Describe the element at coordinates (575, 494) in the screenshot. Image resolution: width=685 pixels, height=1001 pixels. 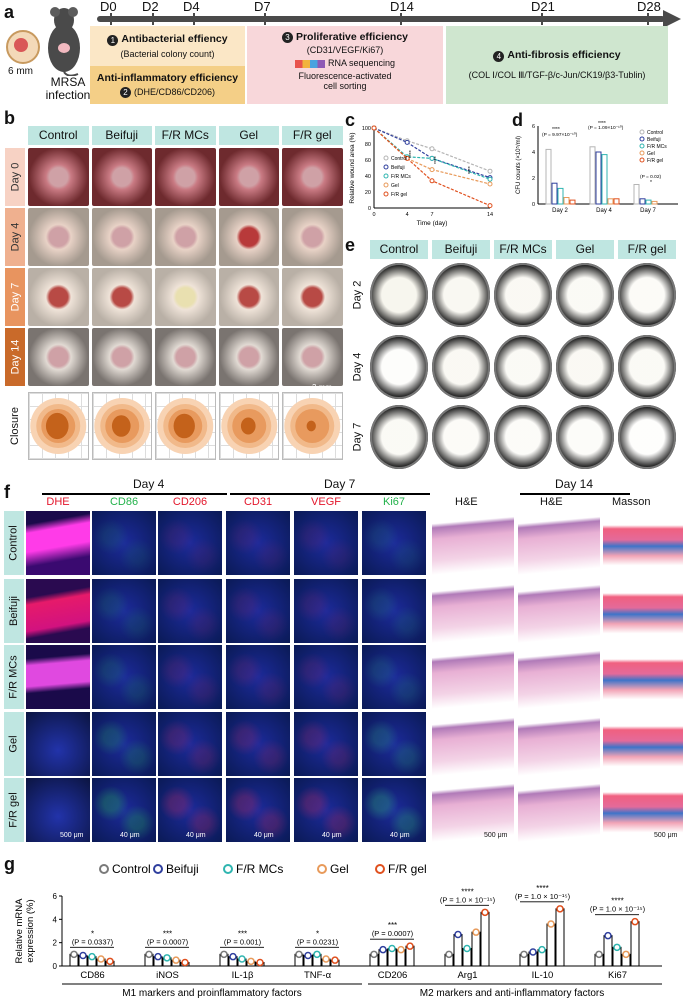
I see `panel-f-day14-line` at that location.